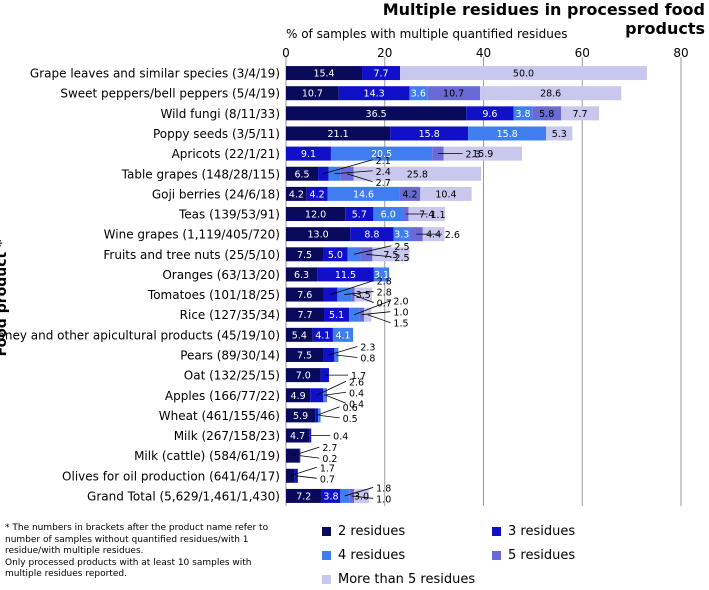  Describe the element at coordinates (401, 235) in the screenshot. I see `data-label: 3.3` at that location.